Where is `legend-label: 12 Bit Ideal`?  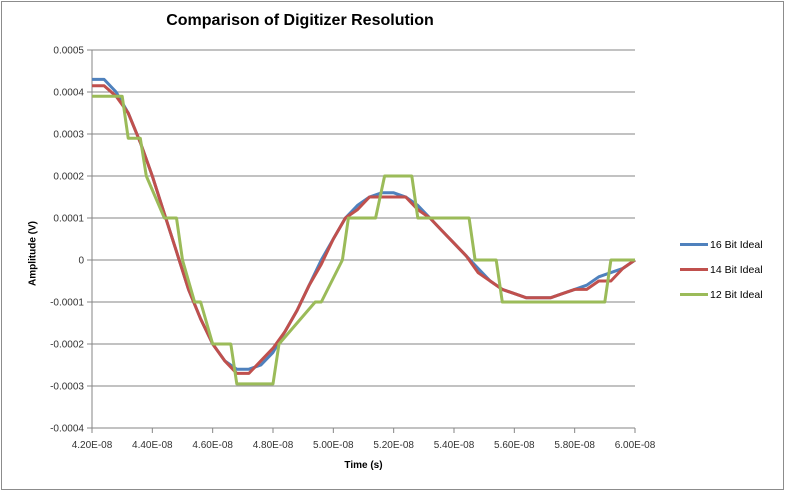 legend-label: 12 Bit Ideal is located at coordinates (736, 294).